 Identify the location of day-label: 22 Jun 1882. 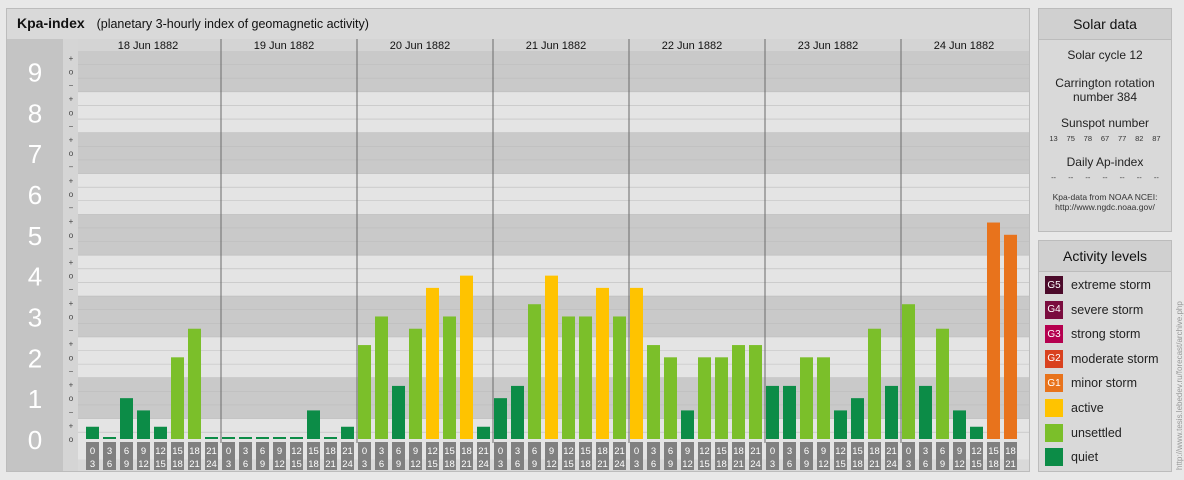
(692, 46).